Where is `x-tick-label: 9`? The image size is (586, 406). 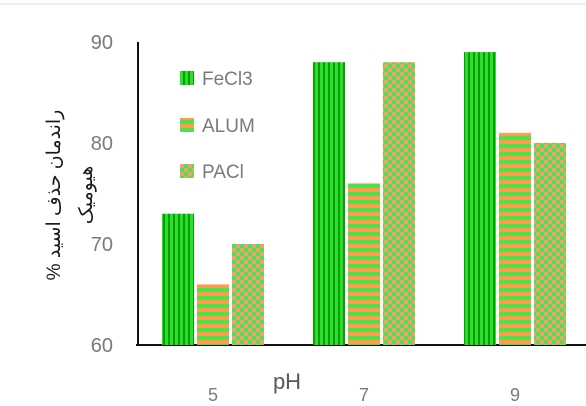 x-tick-label: 9 is located at coordinates (515, 395).